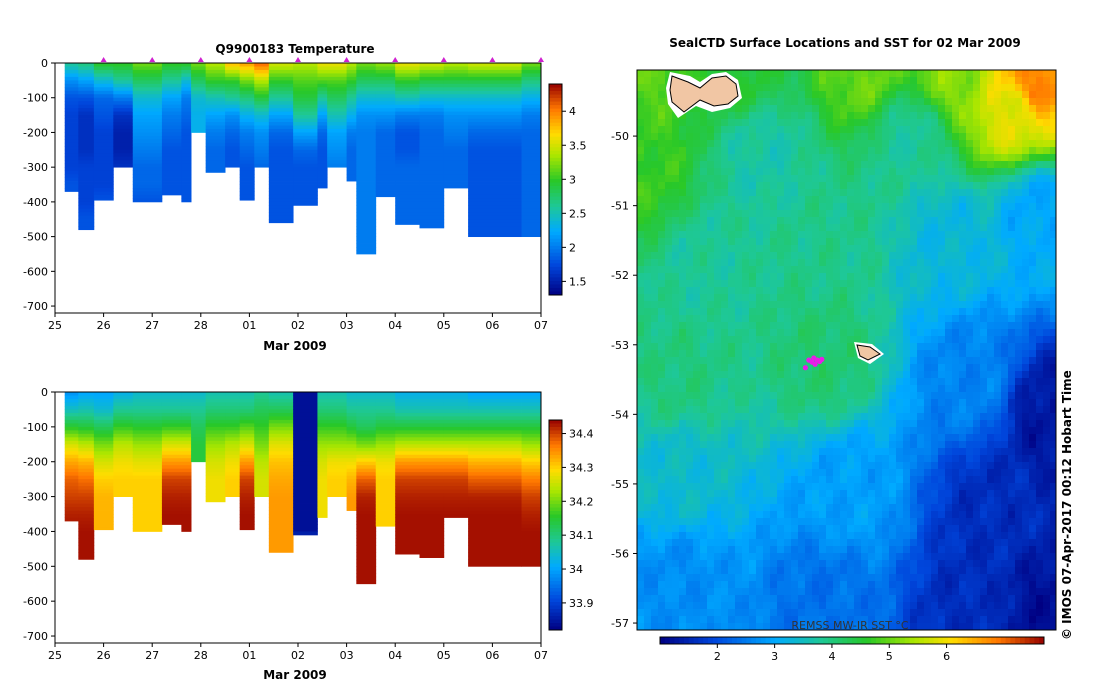 Image resolution: width=1099 pixels, height=700 pixels. What do you see at coordinates (35, 497) in the screenshot?
I see `y-tick-label: -300` at bounding box center [35, 497].